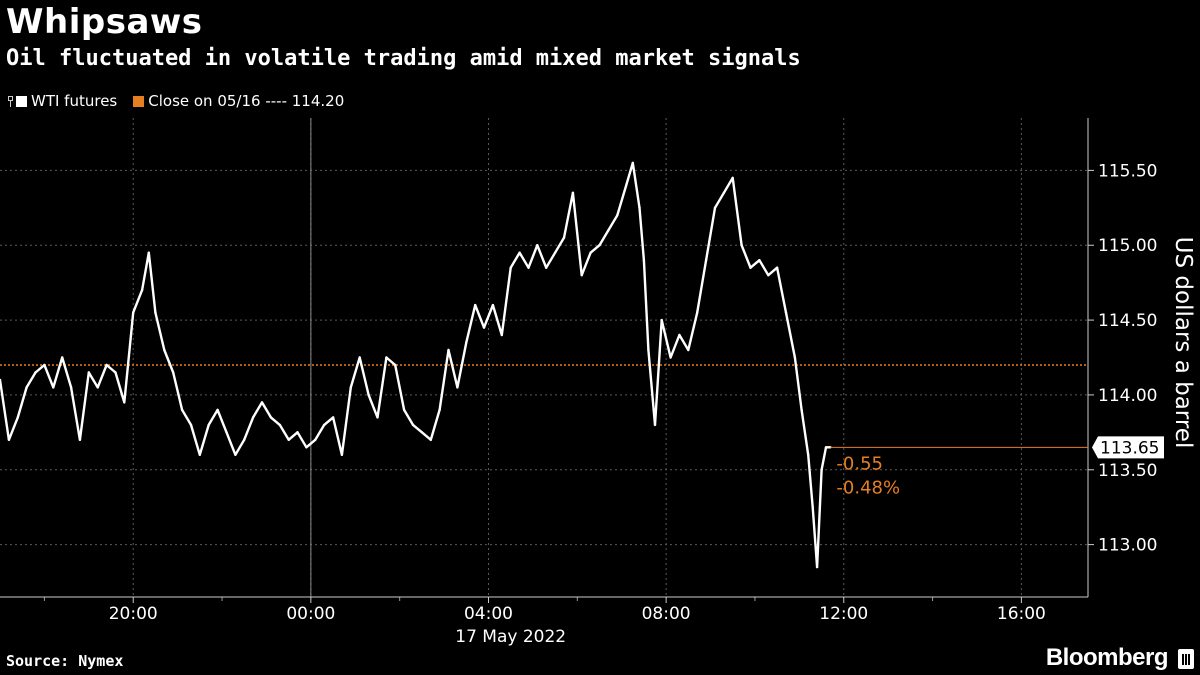 This screenshot has height=675, width=1200. I want to click on legend-item-close: Close on 05/16 ---- 114.20, so click(238, 101).